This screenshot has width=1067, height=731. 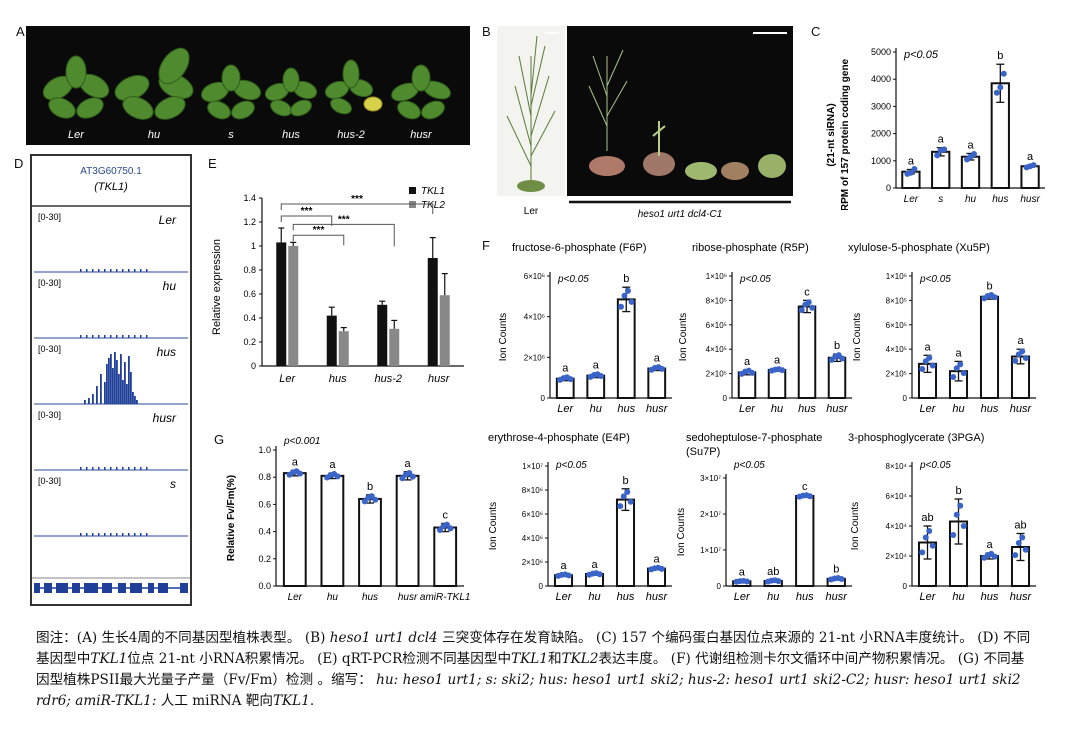 What do you see at coordinates (357, 199) in the screenshot?
I see `significance-stars: ***` at bounding box center [357, 199].